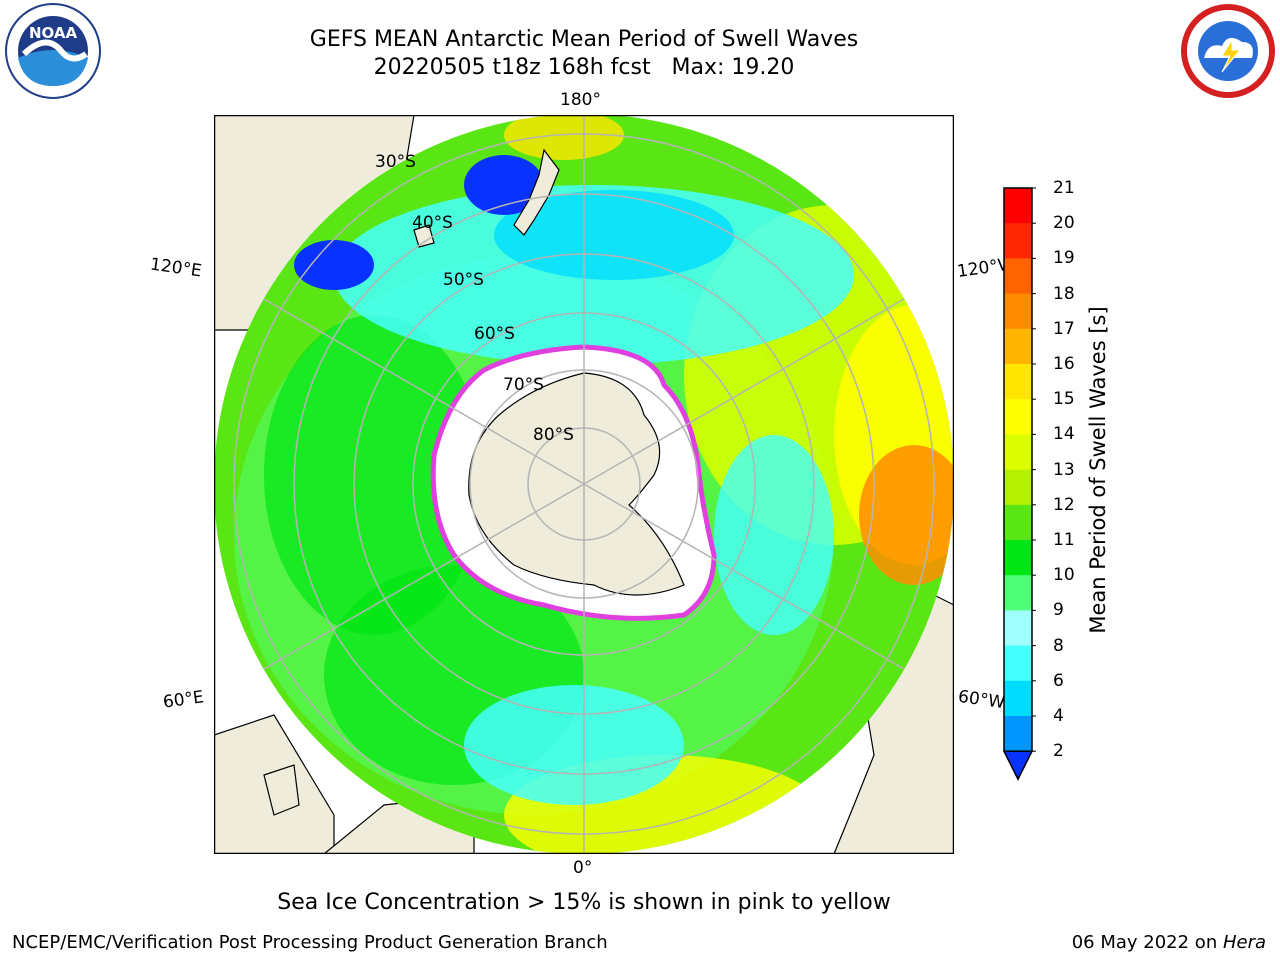 This screenshot has width=1280, height=960. What do you see at coordinates (281, 790) in the screenshot?
I see `madagascar-land` at bounding box center [281, 790].